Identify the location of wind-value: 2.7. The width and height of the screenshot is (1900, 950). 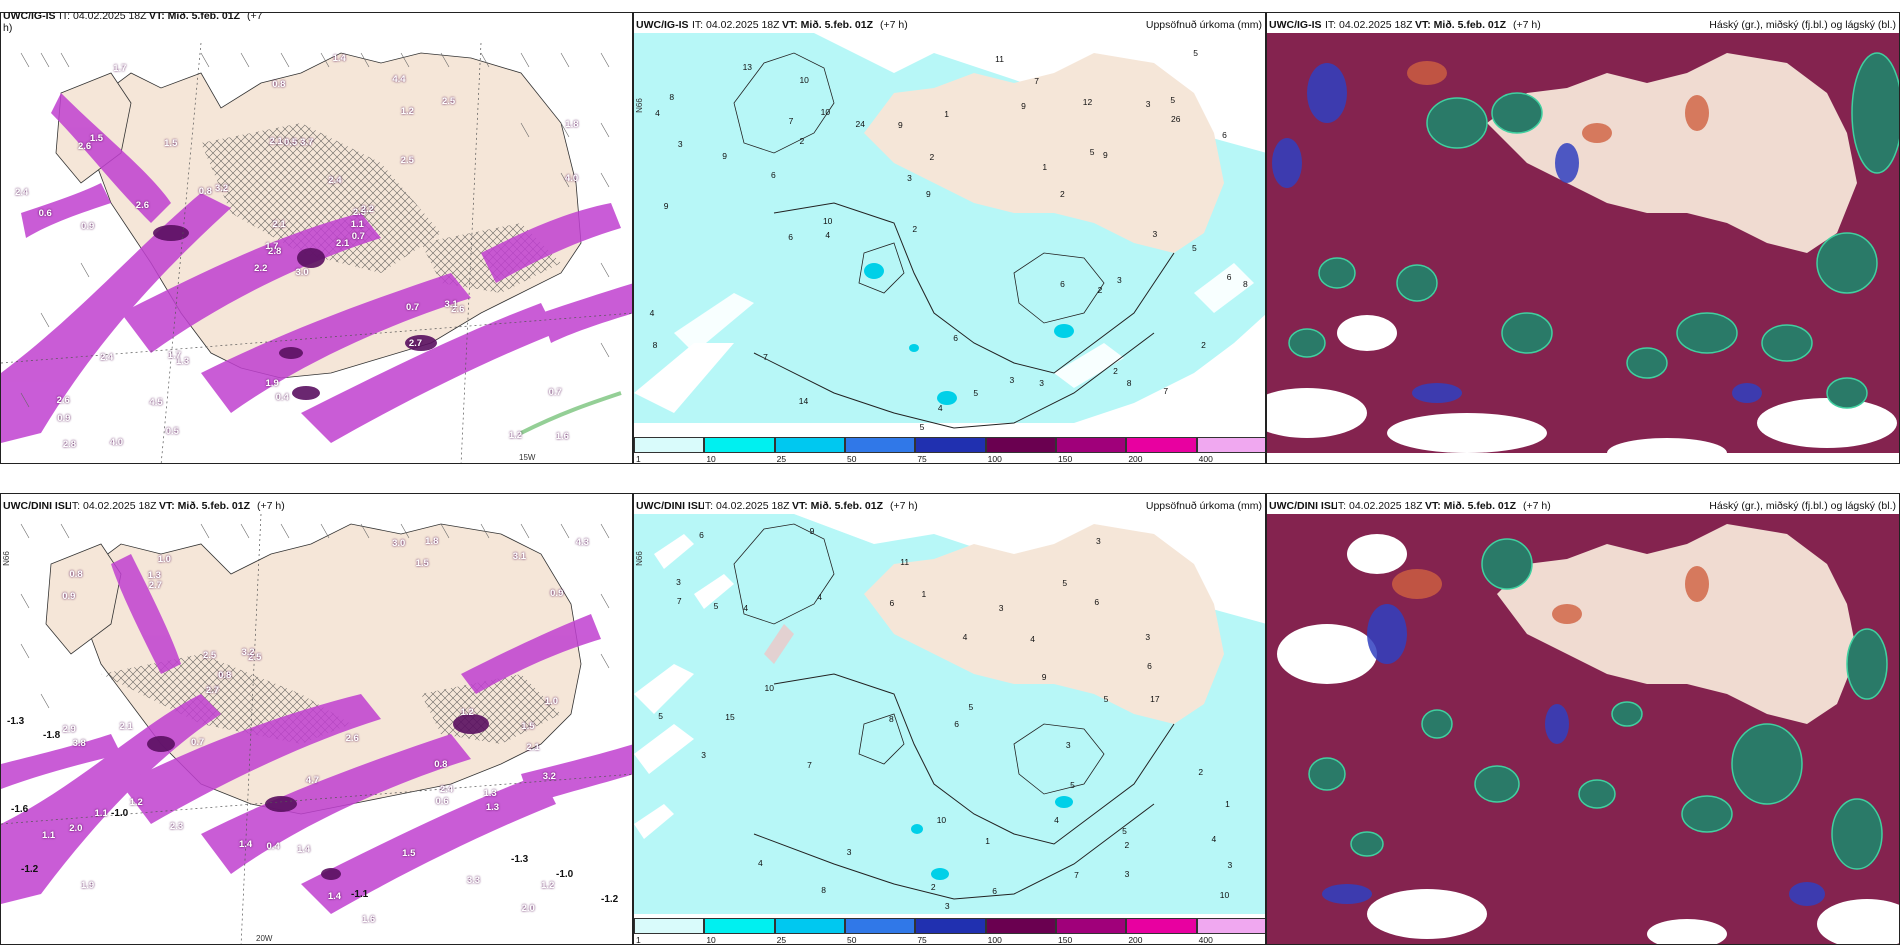
(415, 343).